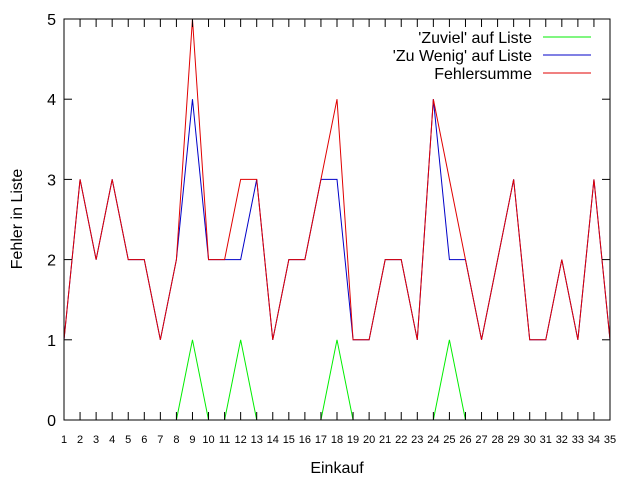 The image size is (640, 480). Describe the element at coordinates (385, 440) in the screenshot. I see `x-tick-label: 21` at that location.